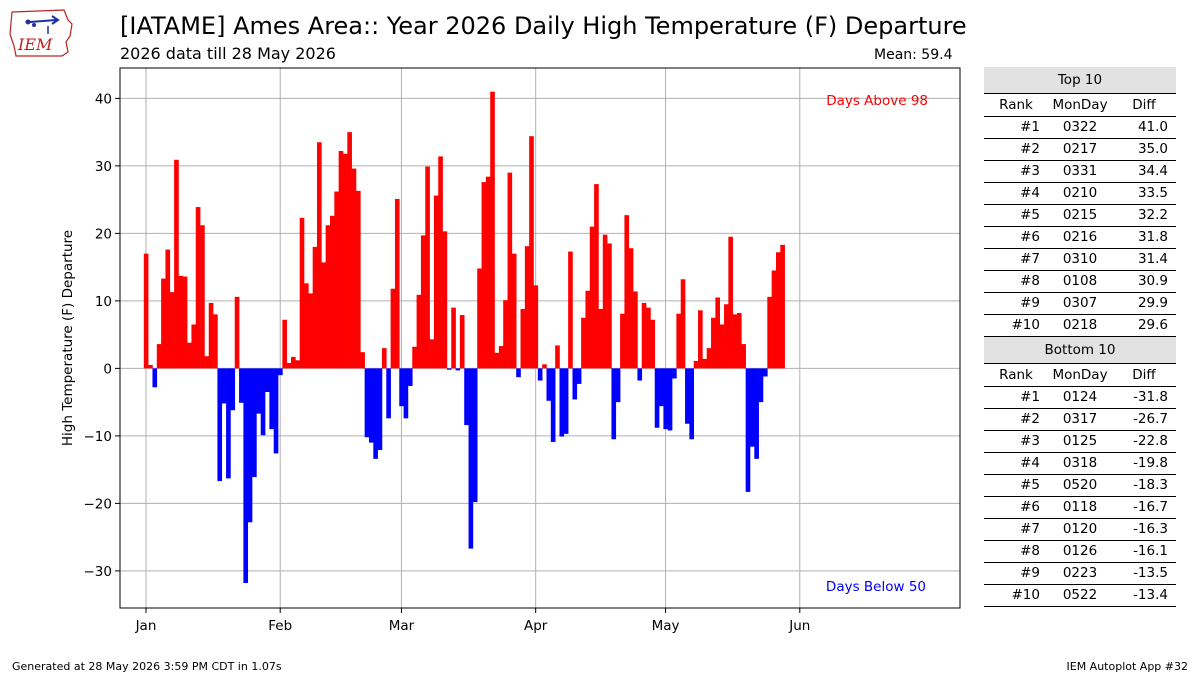 The width and height of the screenshot is (1200, 675). I want to click on diff-cell: 29.9, so click(1152, 303).